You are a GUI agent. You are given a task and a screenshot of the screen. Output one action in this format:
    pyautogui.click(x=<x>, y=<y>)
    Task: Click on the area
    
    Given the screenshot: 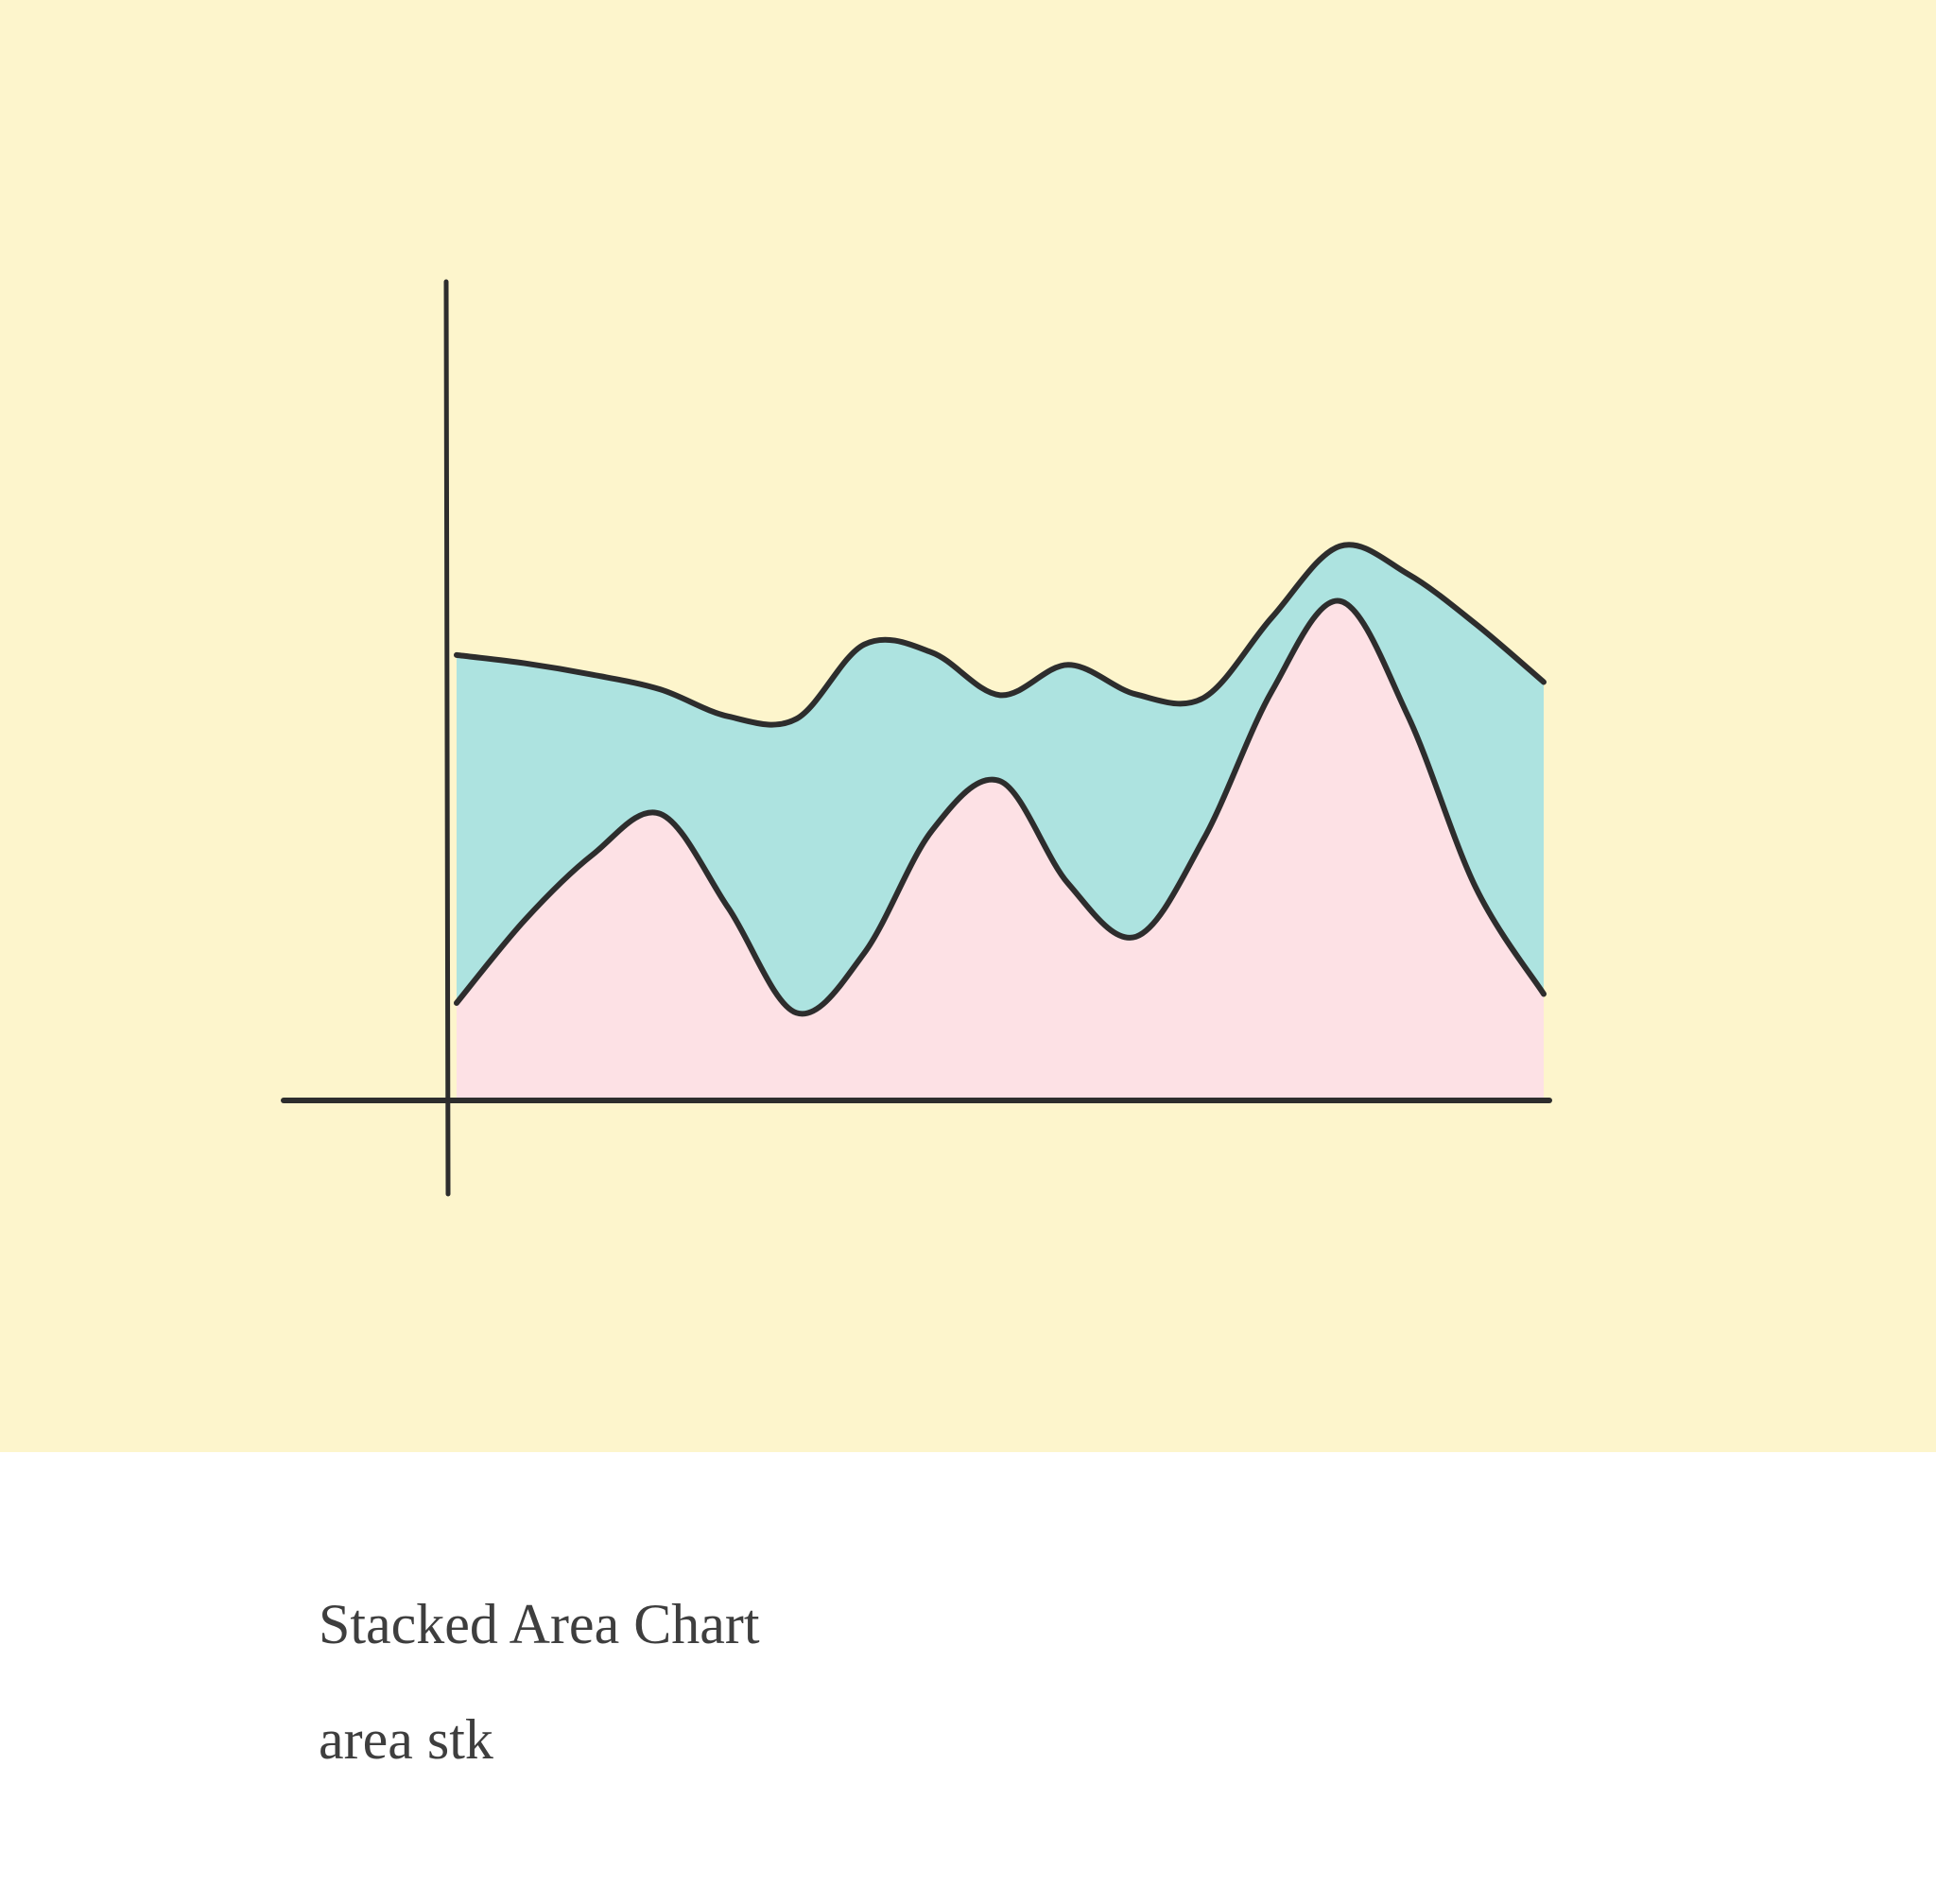 What is the action you would take?
    pyautogui.click(x=1000, y=850)
    